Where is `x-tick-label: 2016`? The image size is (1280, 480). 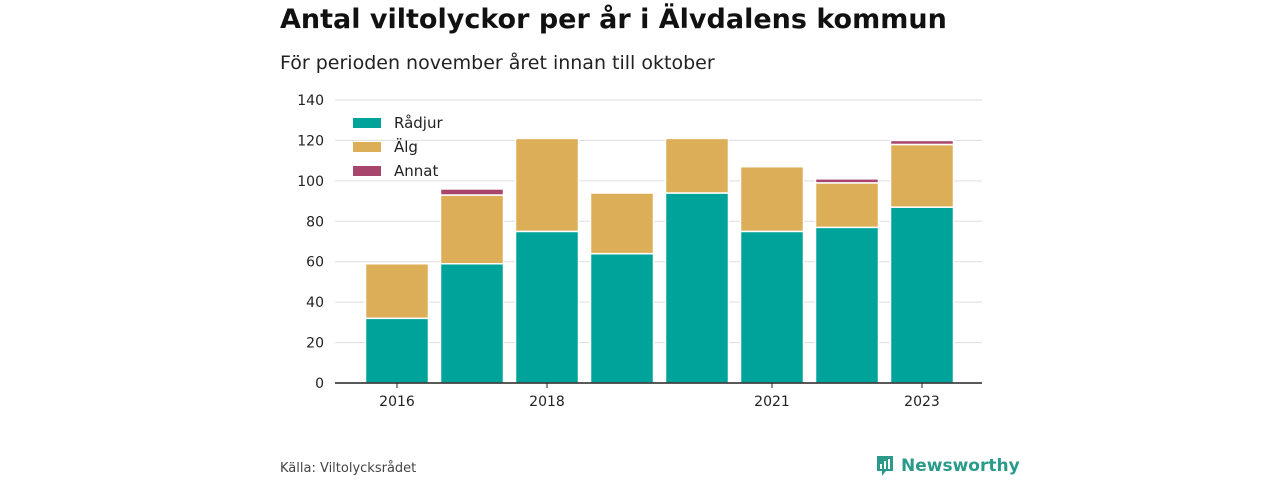
x-tick-label: 2016 is located at coordinates (397, 402).